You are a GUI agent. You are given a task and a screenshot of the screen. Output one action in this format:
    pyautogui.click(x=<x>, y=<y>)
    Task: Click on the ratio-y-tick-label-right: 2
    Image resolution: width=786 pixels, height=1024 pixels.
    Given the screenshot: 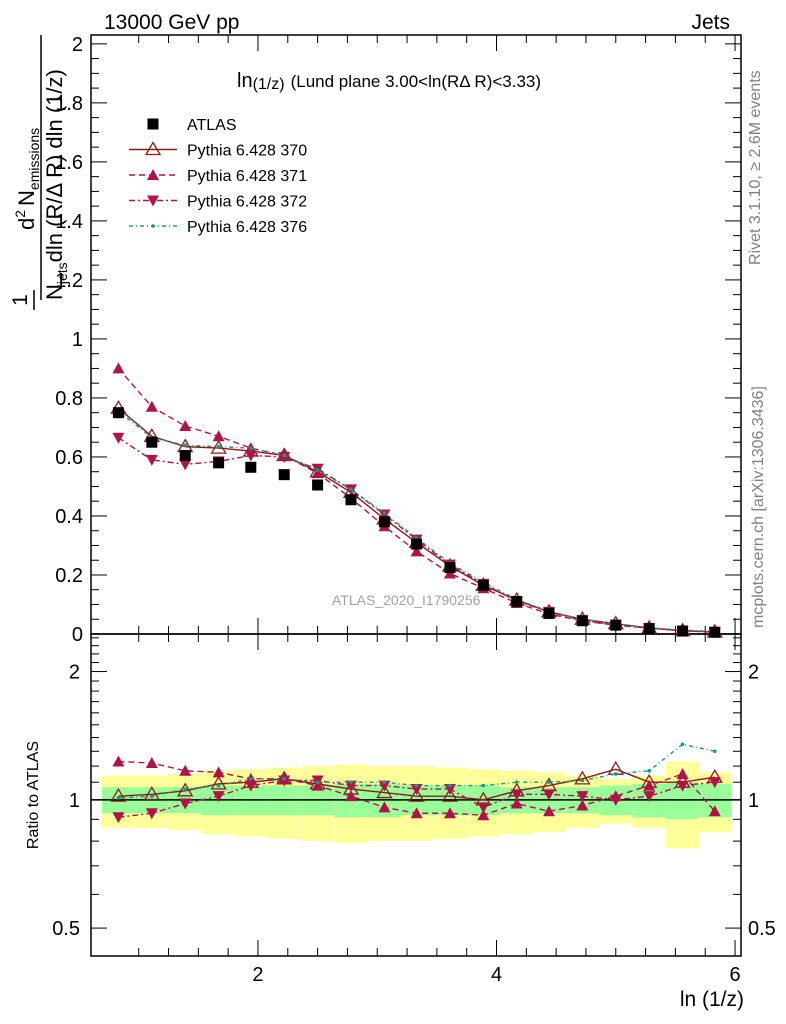 What is the action you would take?
    pyautogui.click(x=753, y=673)
    